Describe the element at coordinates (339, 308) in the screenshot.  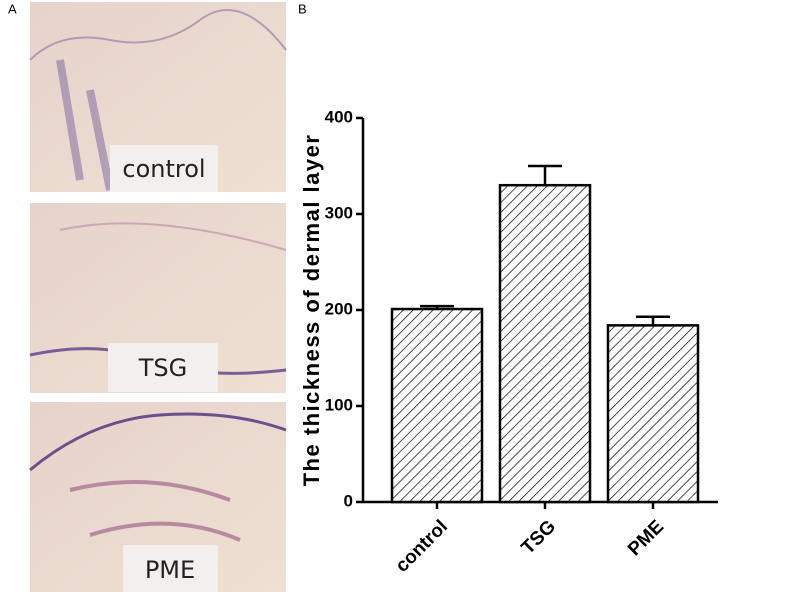
I see `y-tick-label: 200` at that location.